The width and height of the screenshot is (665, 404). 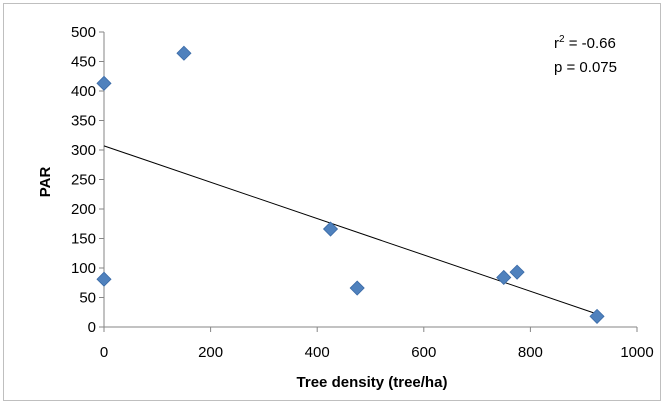 What do you see at coordinates (530, 352) in the screenshot?
I see `x-tick-label: 800` at bounding box center [530, 352].